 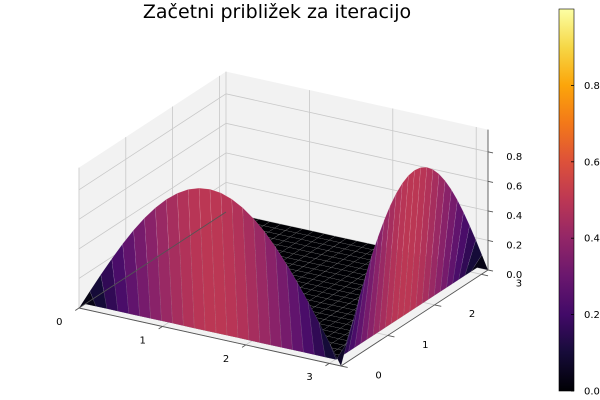 I want to click on chart-title: Začetni približek za iteracijo, so click(x=277, y=12).